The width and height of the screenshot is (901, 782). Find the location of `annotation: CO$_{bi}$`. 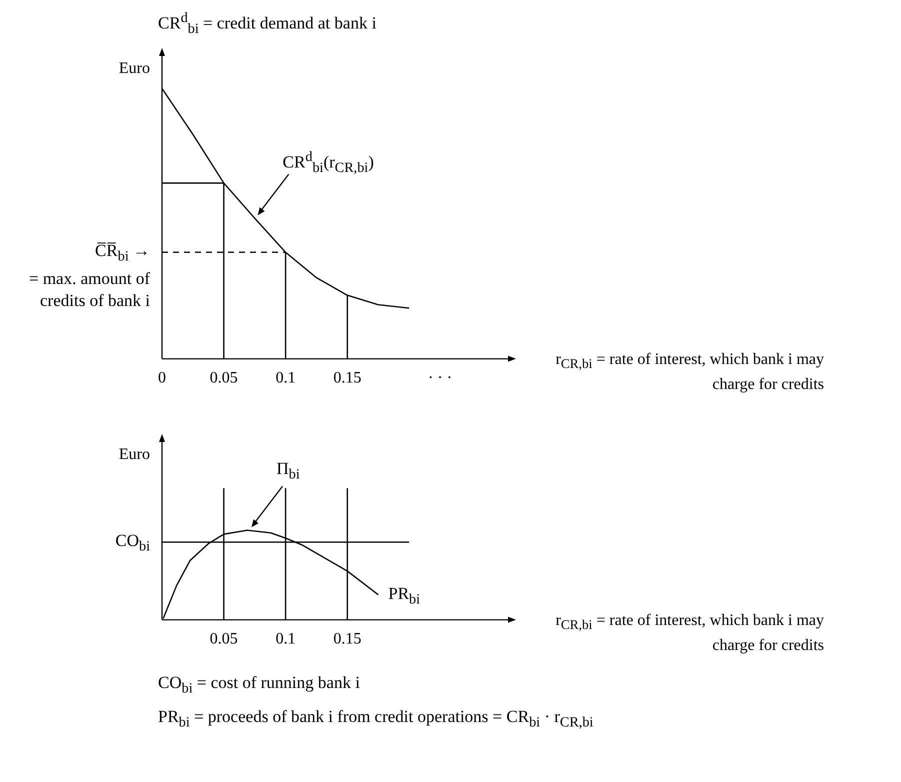

annotation: CO$_{bi}$ is located at coordinates (132, 543).